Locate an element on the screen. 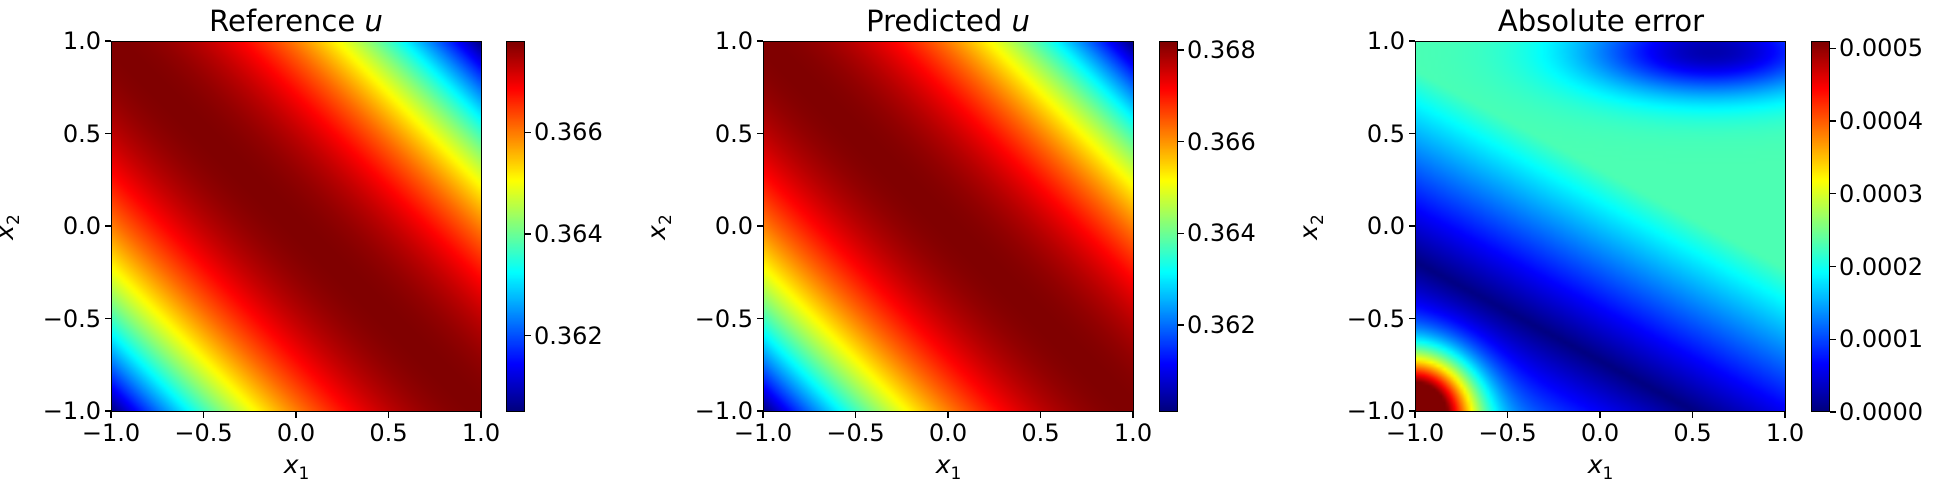 The image size is (1936, 486). chart-title: Absolute error is located at coordinates (1601, 21).